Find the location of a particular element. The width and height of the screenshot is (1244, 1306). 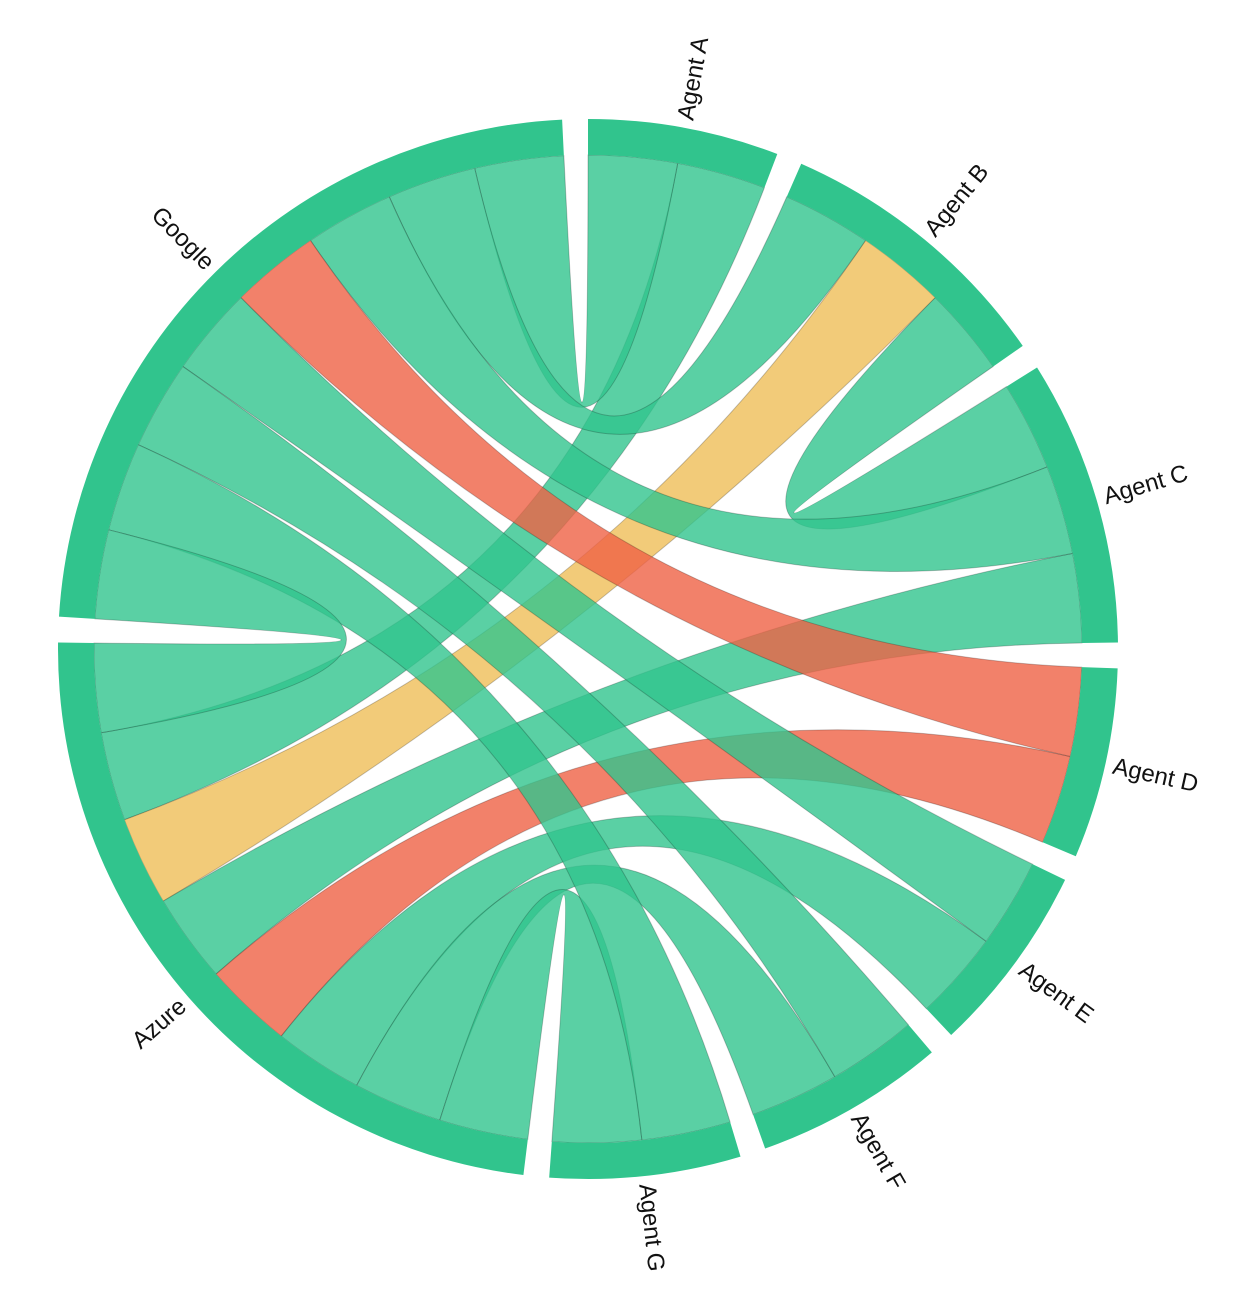

ribbon-agent-f-azure is located at coordinates (595, 992).